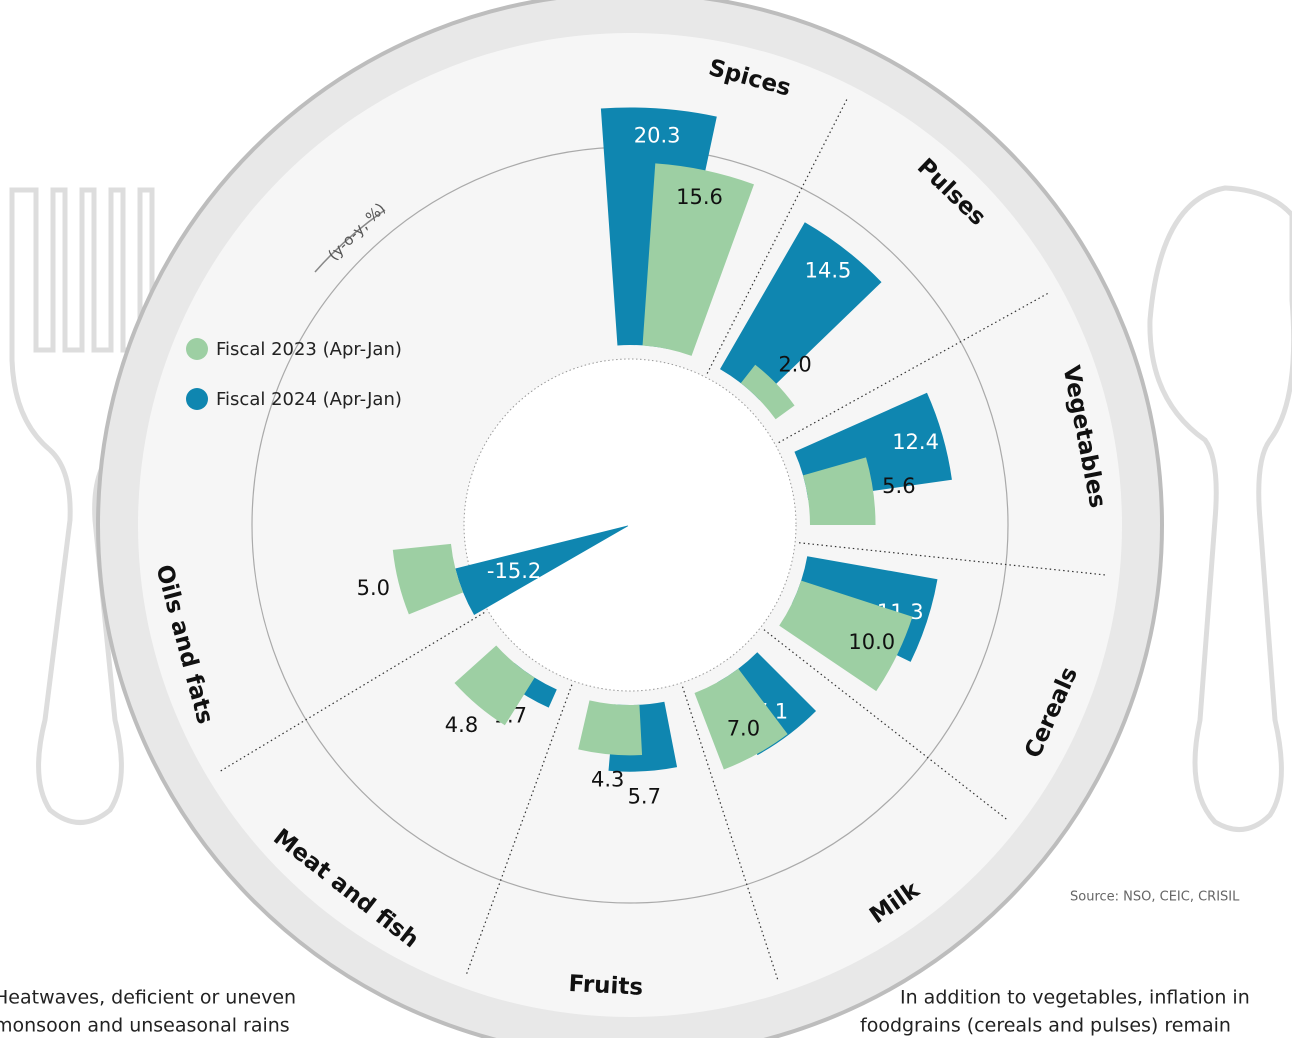 Image resolution: width=1292 pixels, height=1038 pixels. What do you see at coordinates (309, 399) in the screenshot?
I see `legend-label: Fiscal 2024 (Apr-Jan)` at bounding box center [309, 399].